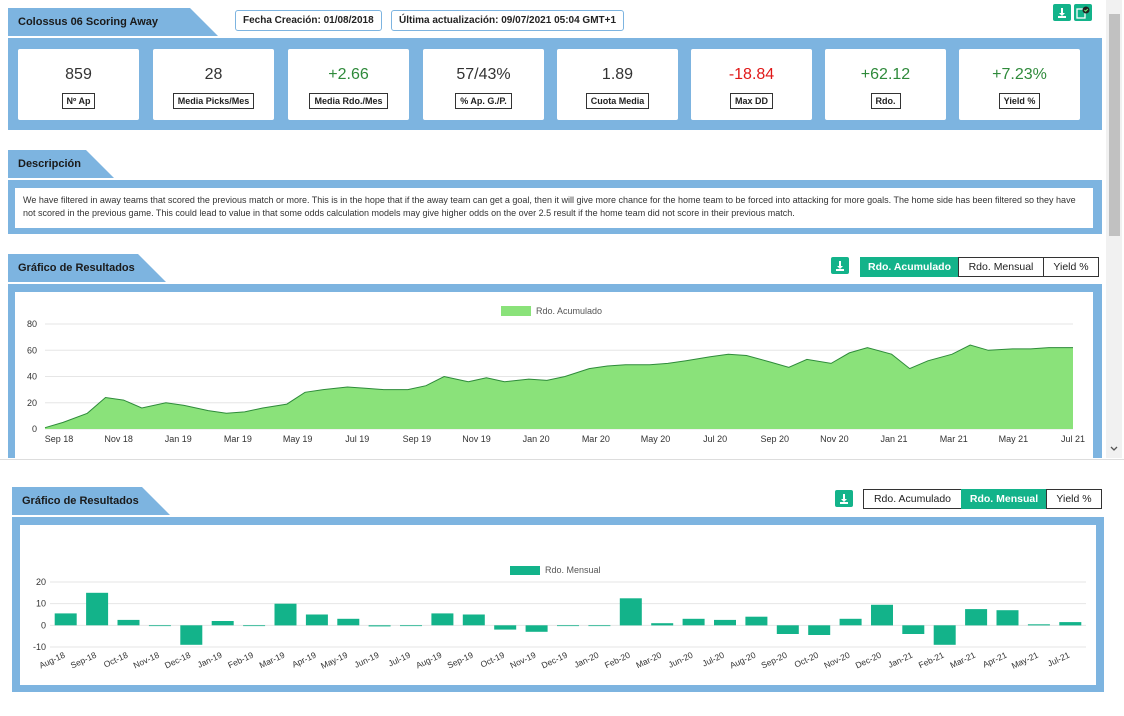 This screenshot has height=716, width=1124. Describe the element at coordinates (894, 439) in the screenshot. I see `x-tick-label: Jan 21` at that location.